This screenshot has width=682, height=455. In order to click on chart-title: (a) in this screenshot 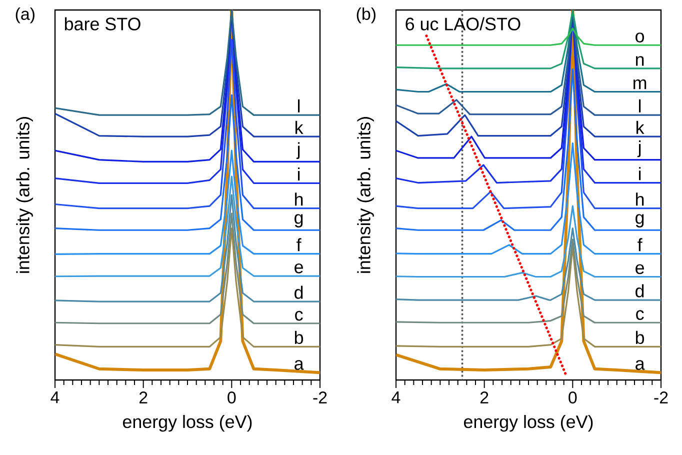, I will do `click(25, 16)`.